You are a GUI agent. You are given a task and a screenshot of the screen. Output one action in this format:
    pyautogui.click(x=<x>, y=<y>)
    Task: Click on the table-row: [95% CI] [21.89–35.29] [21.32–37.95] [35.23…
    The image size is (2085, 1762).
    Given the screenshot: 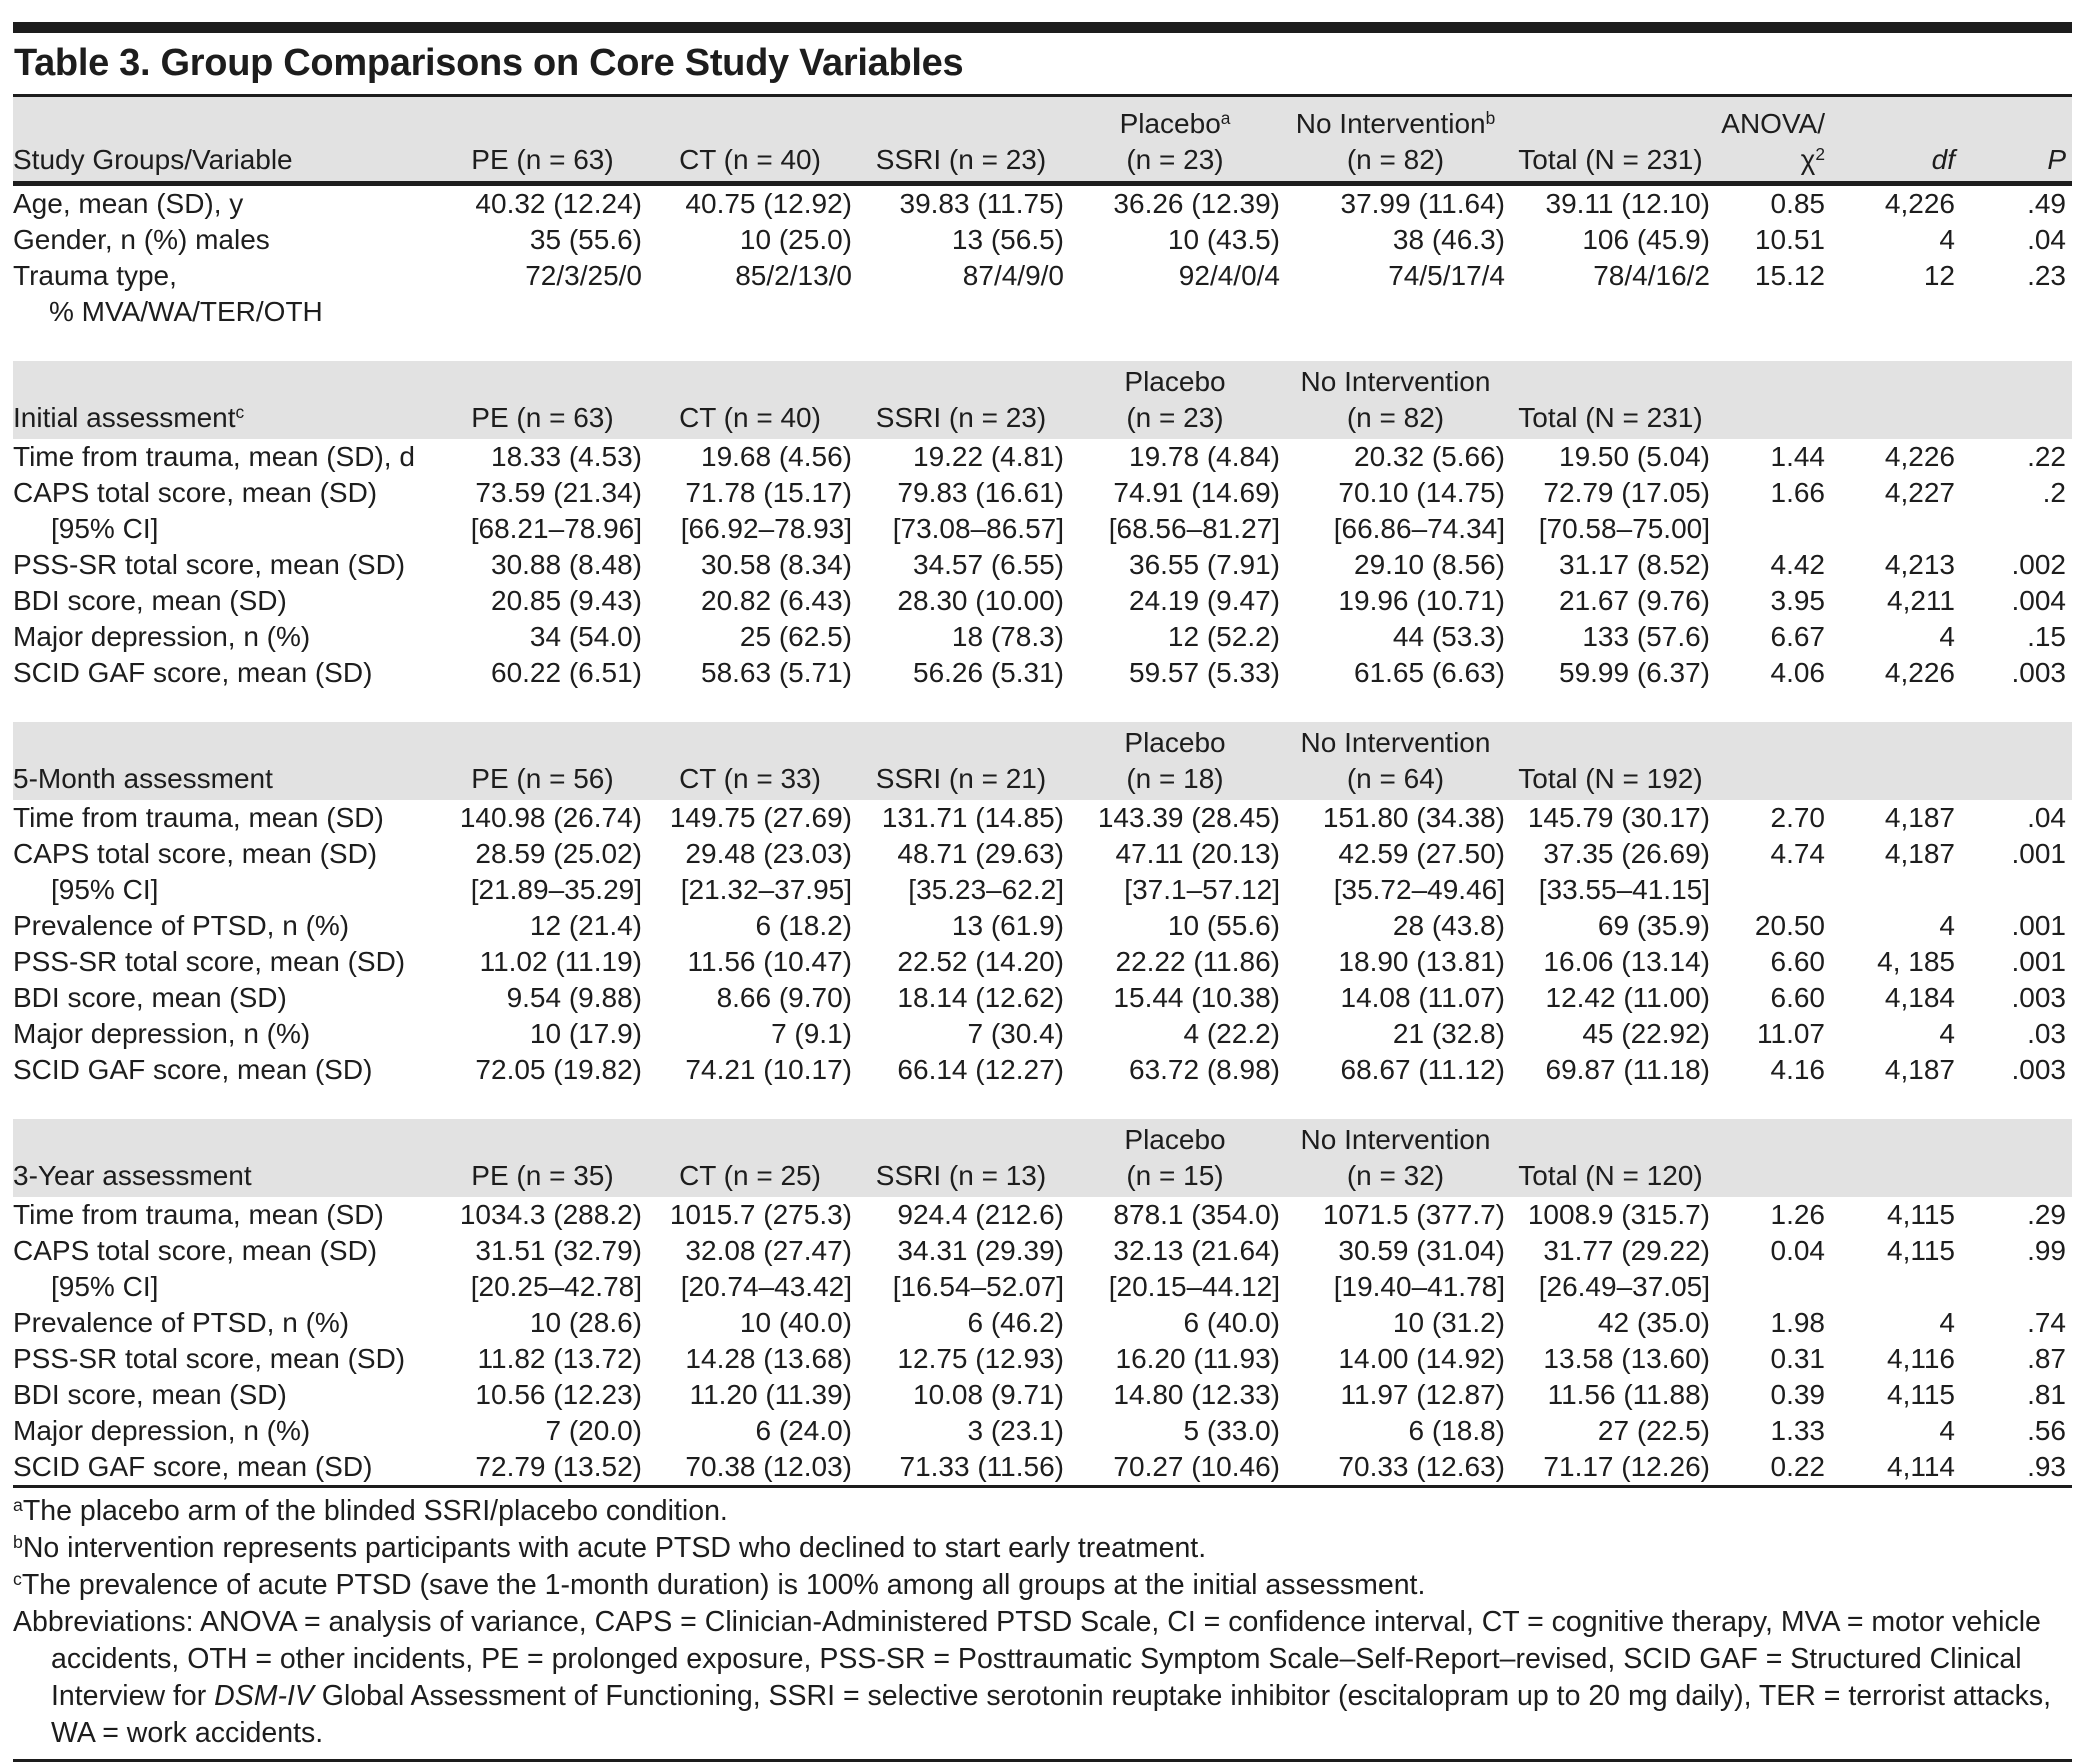 What is the action you would take?
    pyautogui.click(x=1042, y=890)
    